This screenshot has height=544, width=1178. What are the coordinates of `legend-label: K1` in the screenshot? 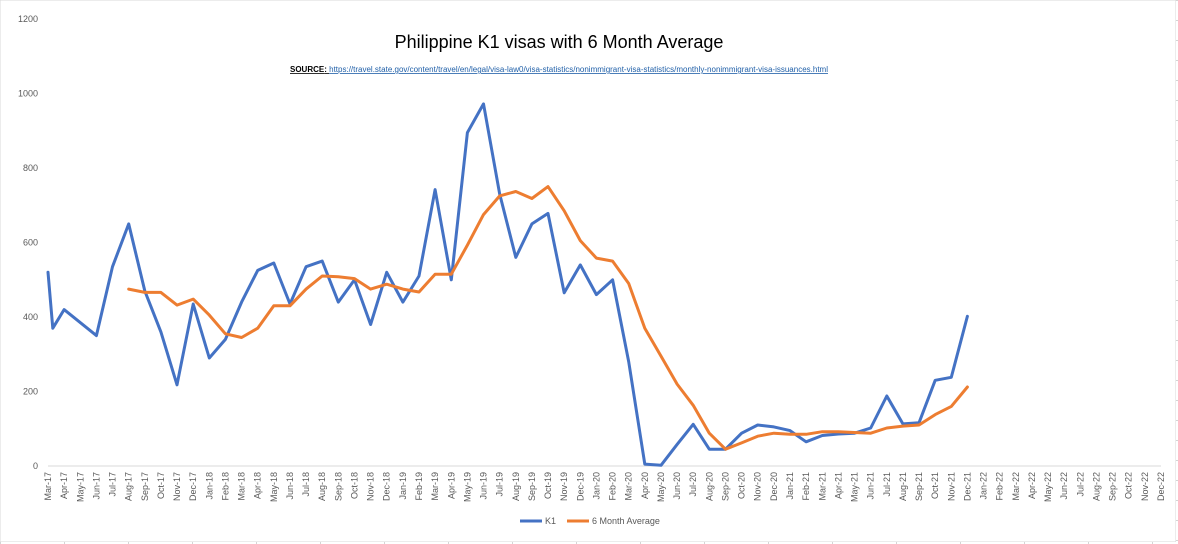 It's located at (550, 521).